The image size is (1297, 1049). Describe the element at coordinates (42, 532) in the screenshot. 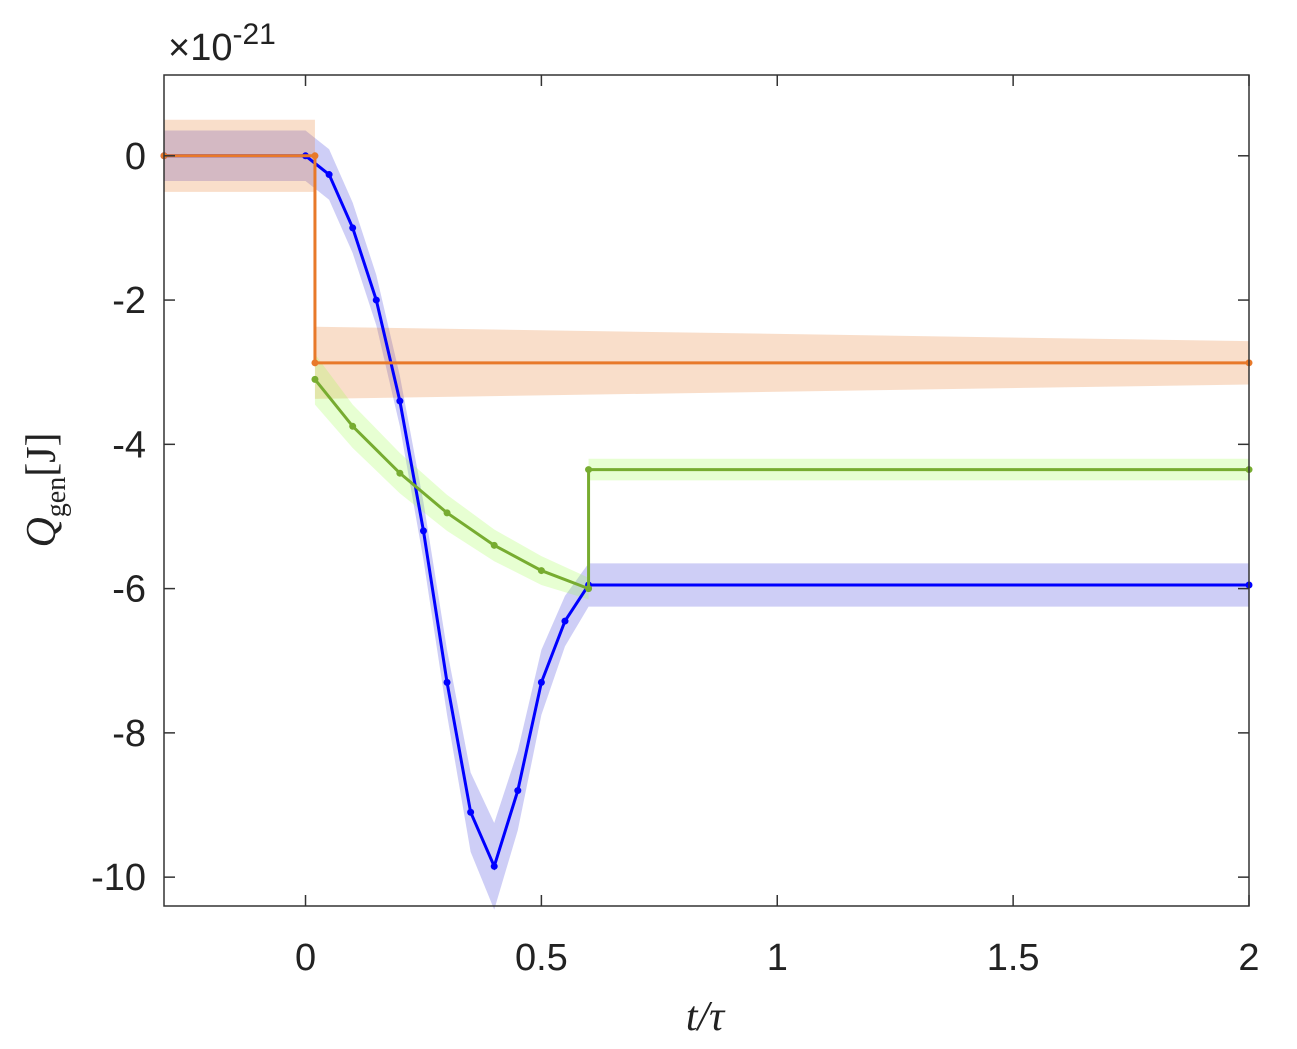

I see `y-label-main: Q` at that location.